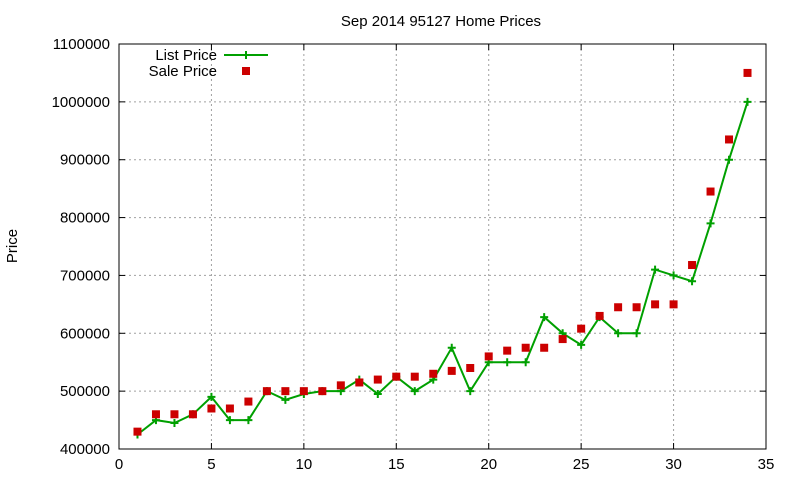 The width and height of the screenshot is (800, 480). What do you see at coordinates (85, 391) in the screenshot?
I see `y-tick-label: 500000` at bounding box center [85, 391].